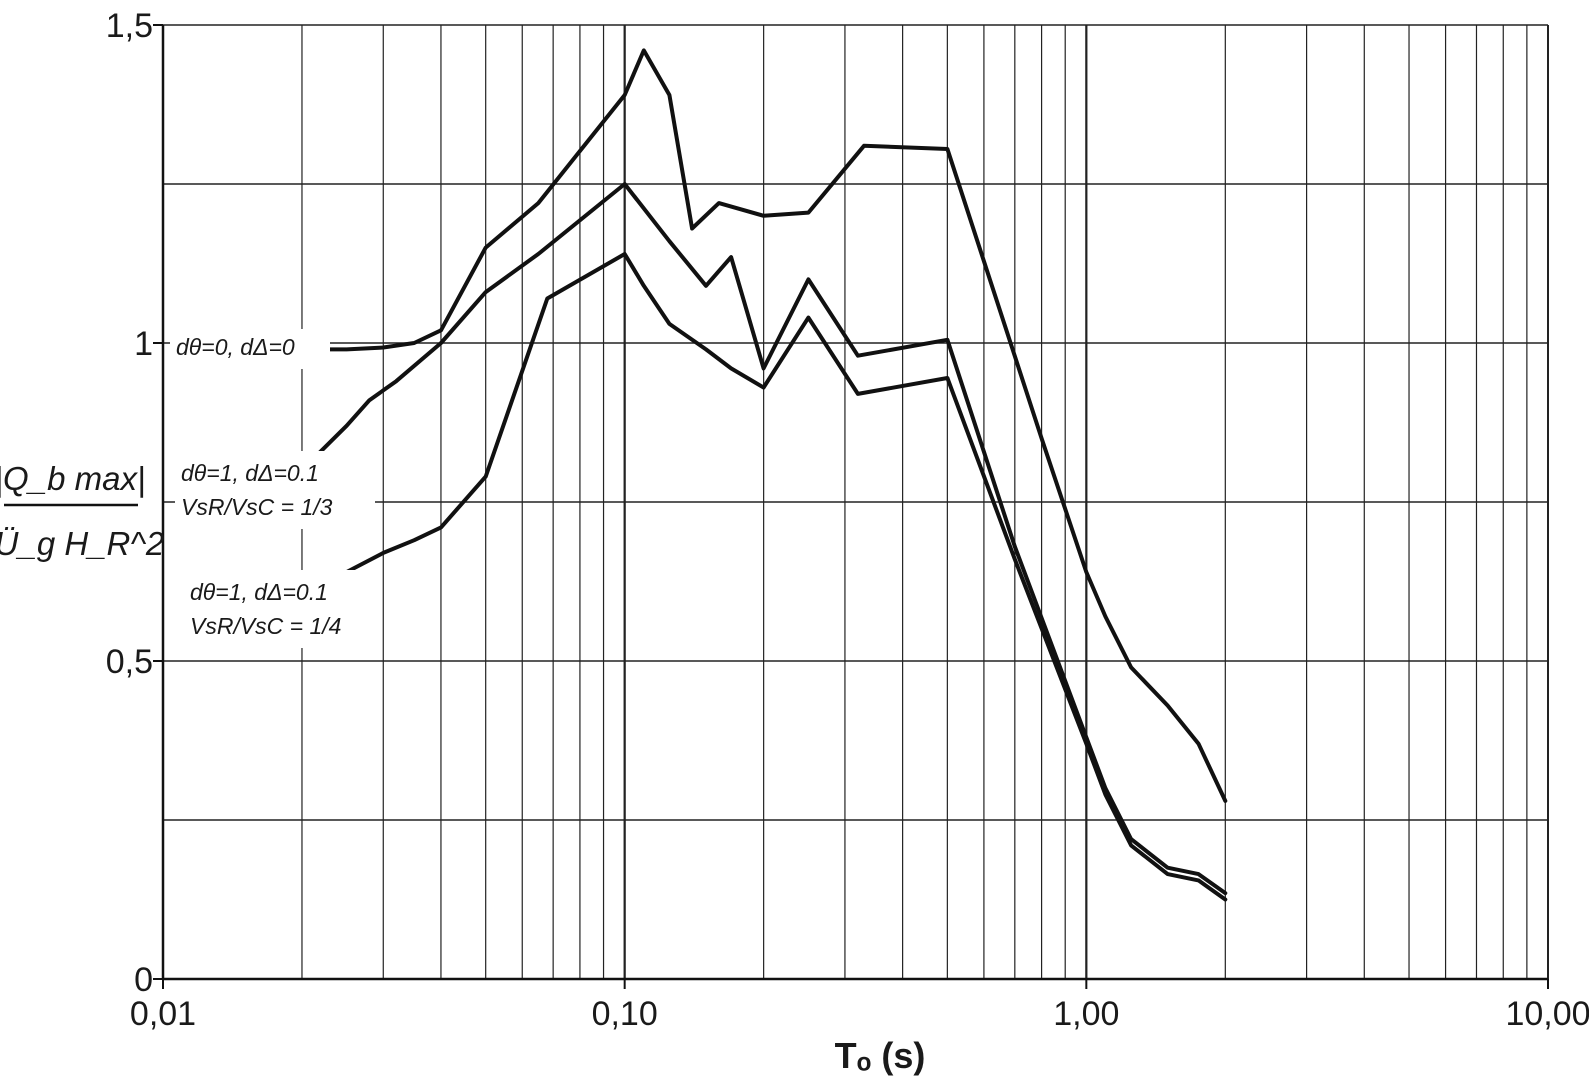 The width and height of the screenshot is (1589, 1078). I want to click on series-label-2-line-1: dθ=1, dΔ=0.1, so click(250, 473).